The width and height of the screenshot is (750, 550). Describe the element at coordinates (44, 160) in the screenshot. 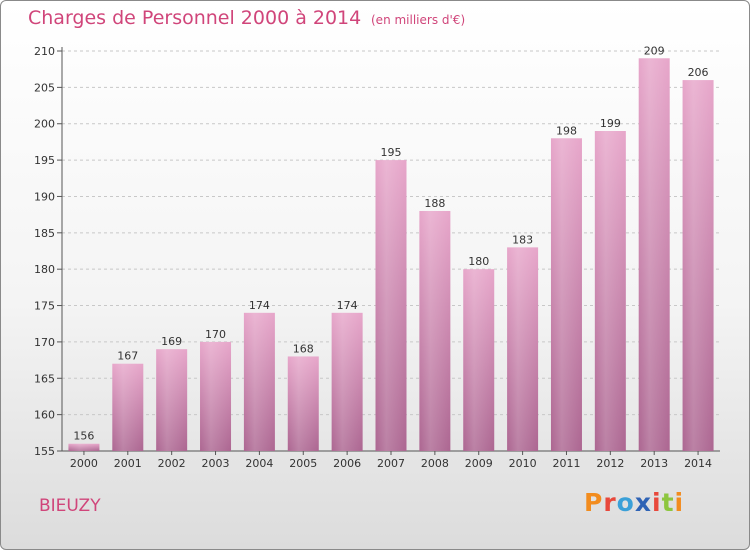

I see `y-tick-label: 195` at that location.